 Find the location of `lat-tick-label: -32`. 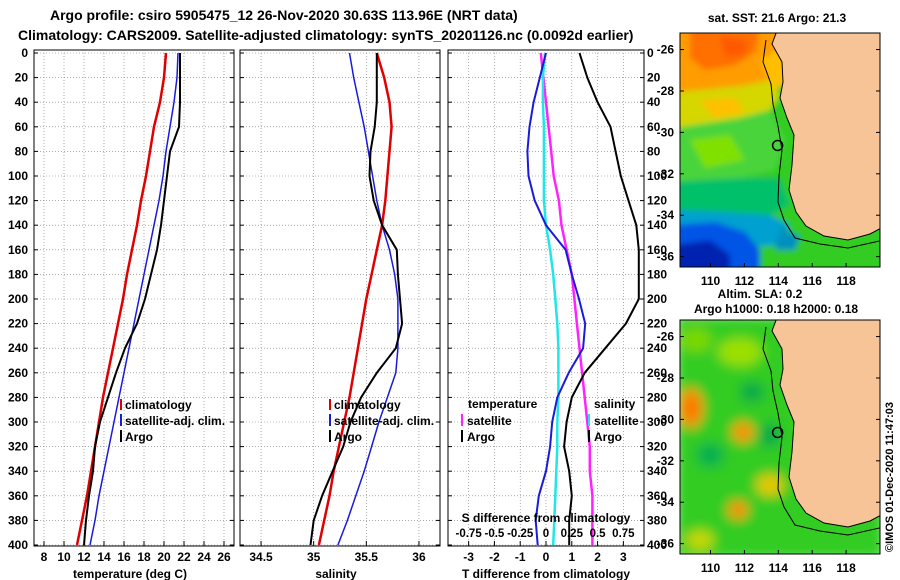

lat-tick-label: -32 is located at coordinates (666, 461).